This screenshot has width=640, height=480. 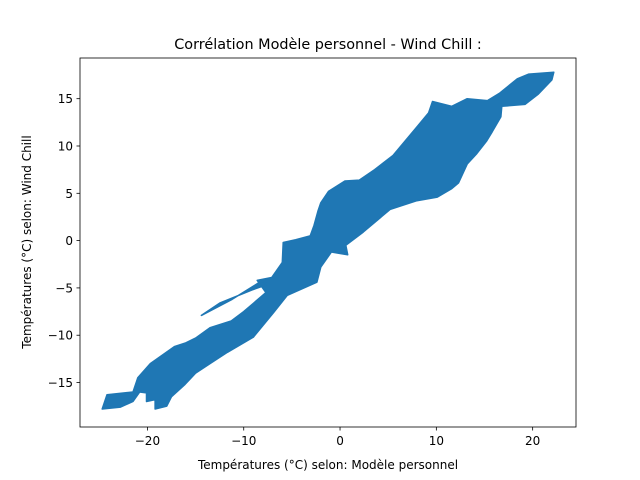 I want to click on y-tick-label: −5, so click(x=64, y=288).